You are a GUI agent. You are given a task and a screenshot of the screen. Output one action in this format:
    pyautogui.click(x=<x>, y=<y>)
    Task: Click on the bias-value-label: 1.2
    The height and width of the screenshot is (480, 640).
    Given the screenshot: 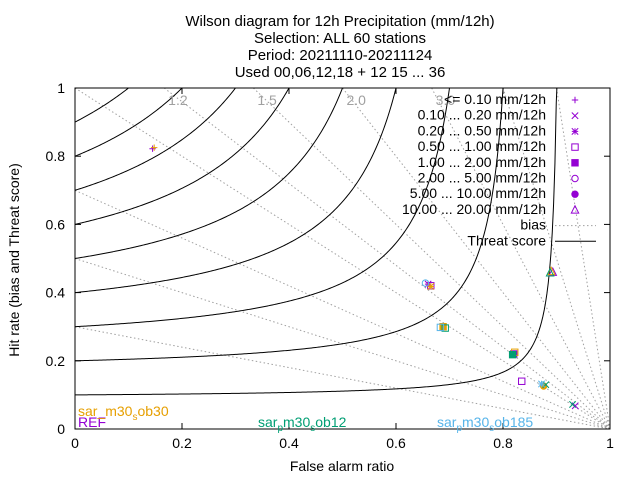 What is the action you would take?
    pyautogui.click(x=178, y=100)
    